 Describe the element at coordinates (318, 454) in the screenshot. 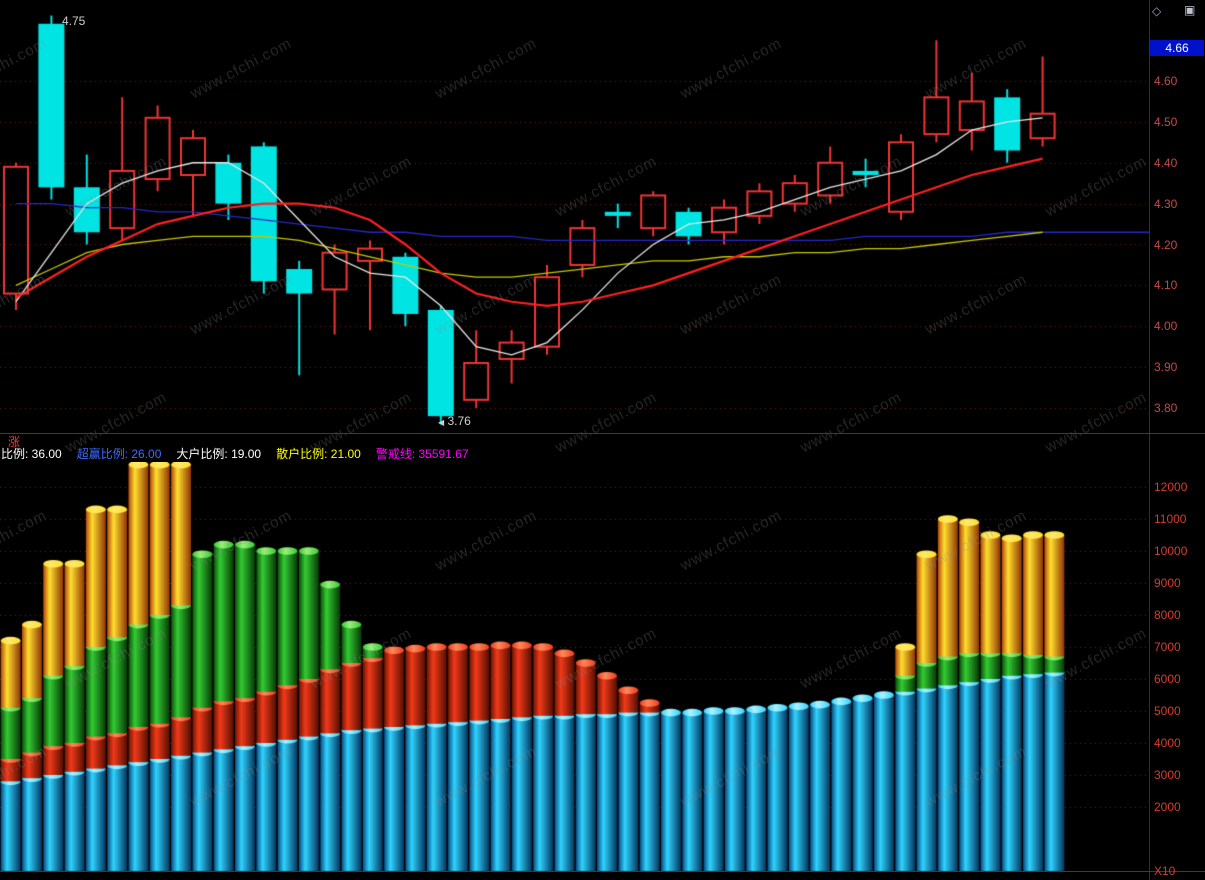

I see `indicator-header-item: 散户比例: 21.00` at that location.